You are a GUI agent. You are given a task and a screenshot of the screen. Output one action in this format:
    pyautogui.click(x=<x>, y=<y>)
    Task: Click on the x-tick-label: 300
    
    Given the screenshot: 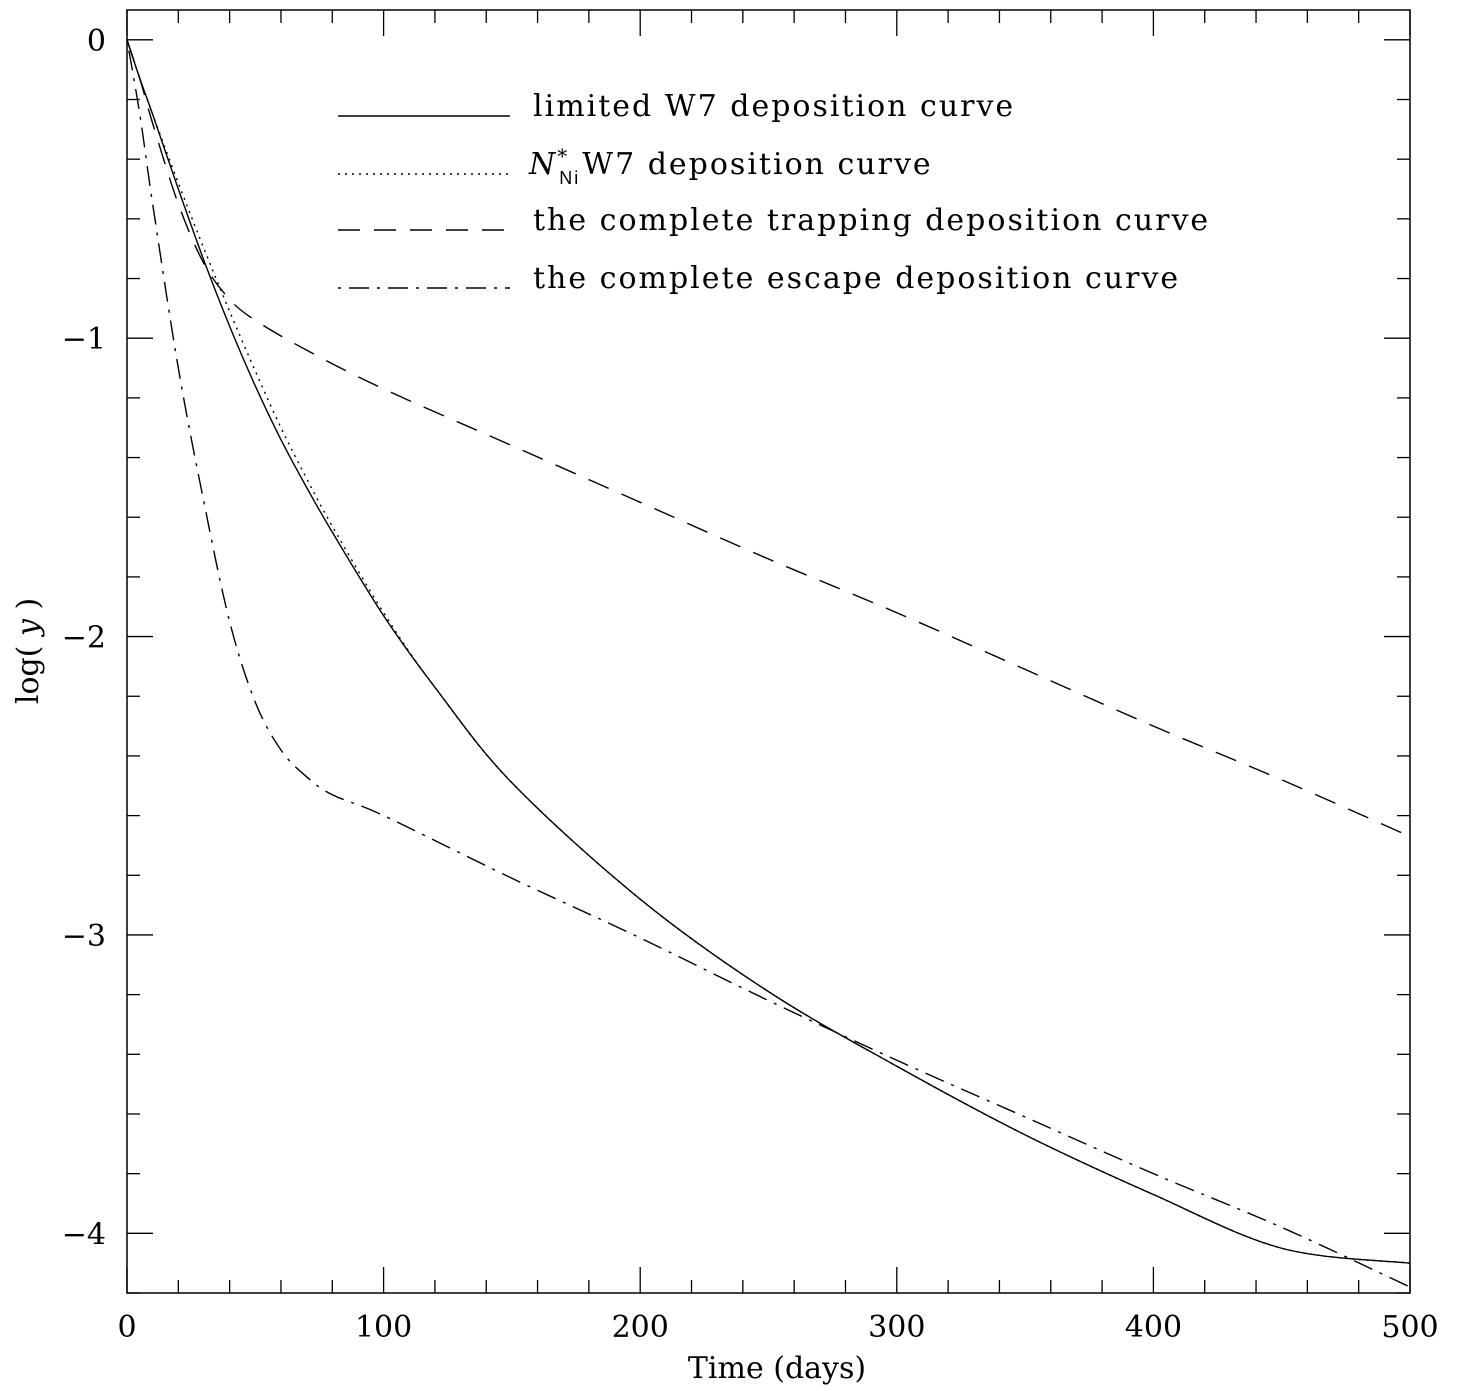 What is the action you would take?
    pyautogui.click(x=896, y=1327)
    